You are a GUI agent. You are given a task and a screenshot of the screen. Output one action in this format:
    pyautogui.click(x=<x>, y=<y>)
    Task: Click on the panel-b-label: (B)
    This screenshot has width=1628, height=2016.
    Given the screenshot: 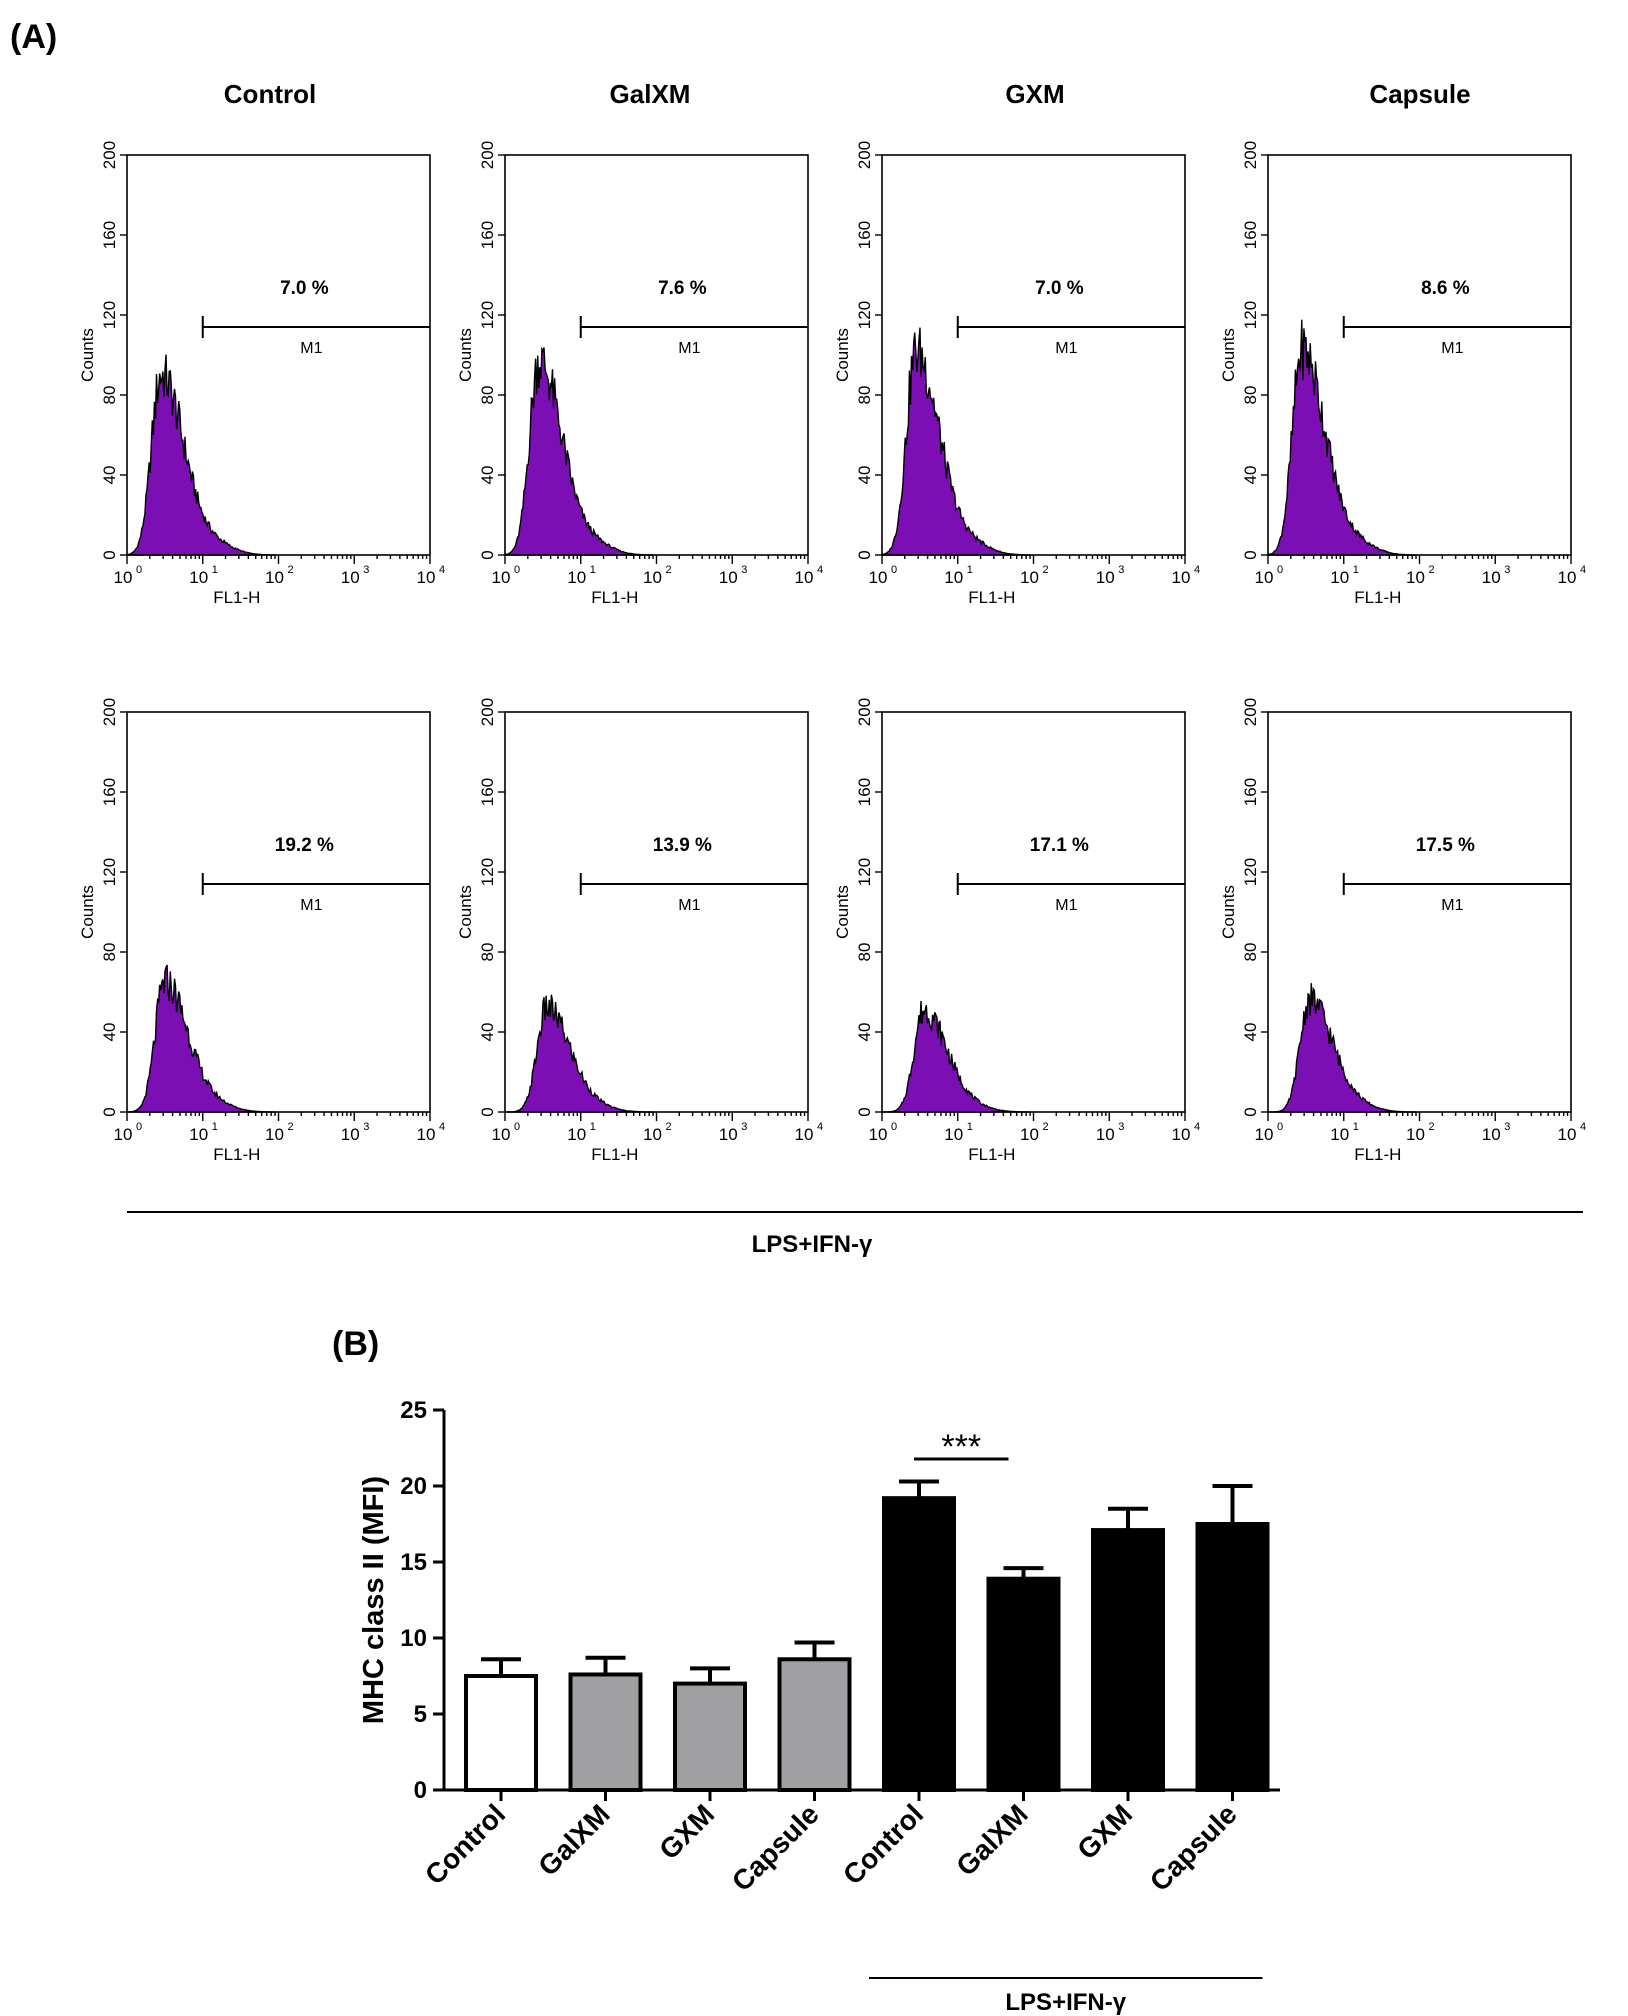 What is the action you would take?
    pyautogui.click(x=355, y=1344)
    